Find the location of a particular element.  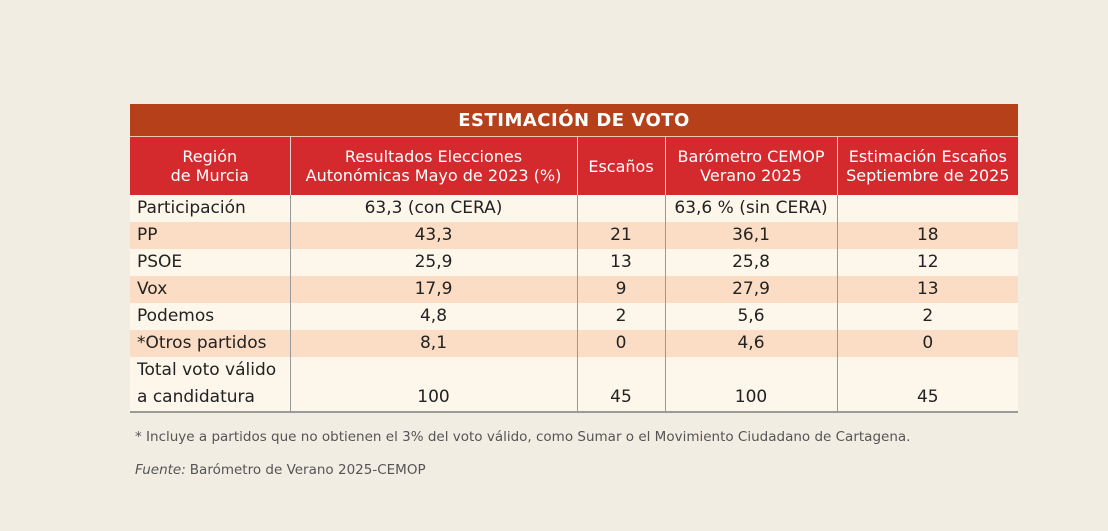

table-cell: 8,1 is located at coordinates (433, 343).